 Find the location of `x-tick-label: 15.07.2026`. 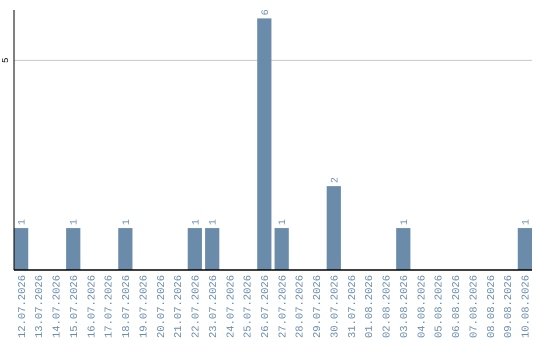

x-tick-label: 15.07.2026 is located at coordinates (74, 306).